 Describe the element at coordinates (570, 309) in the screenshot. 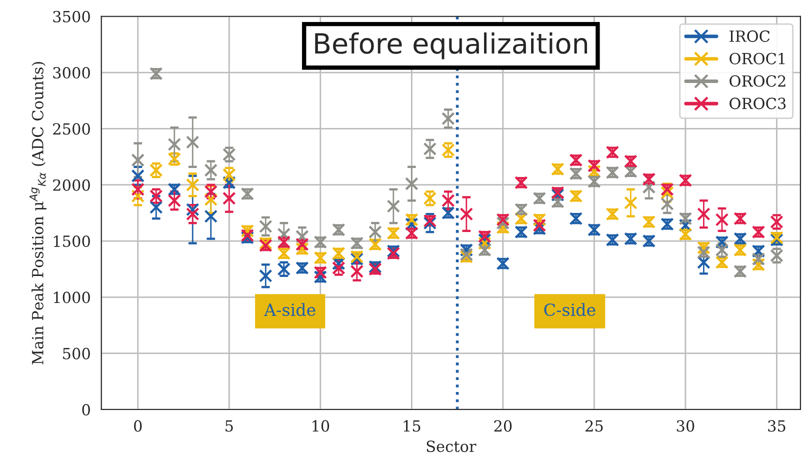

I see `annotation: C-side` at that location.